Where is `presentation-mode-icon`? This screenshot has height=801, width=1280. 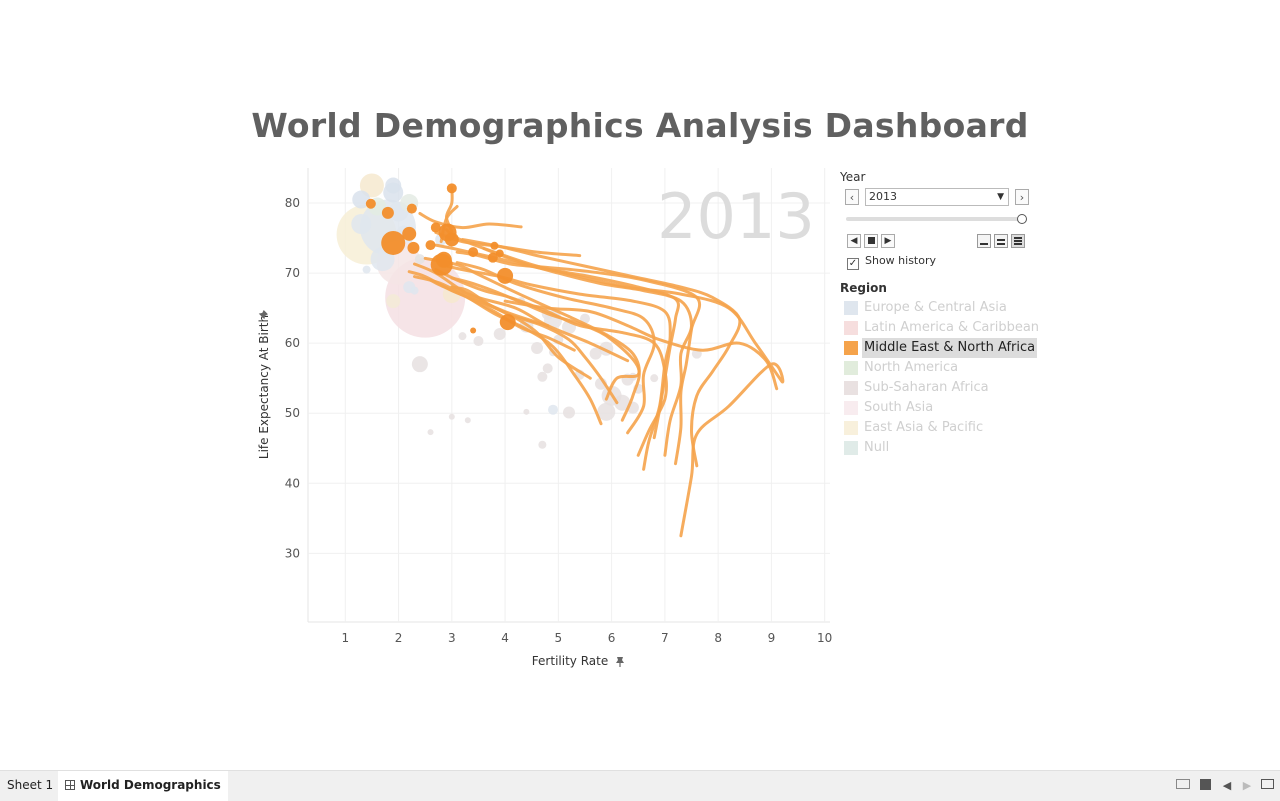
presentation-mode-icon is located at coordinates (1267, 786).